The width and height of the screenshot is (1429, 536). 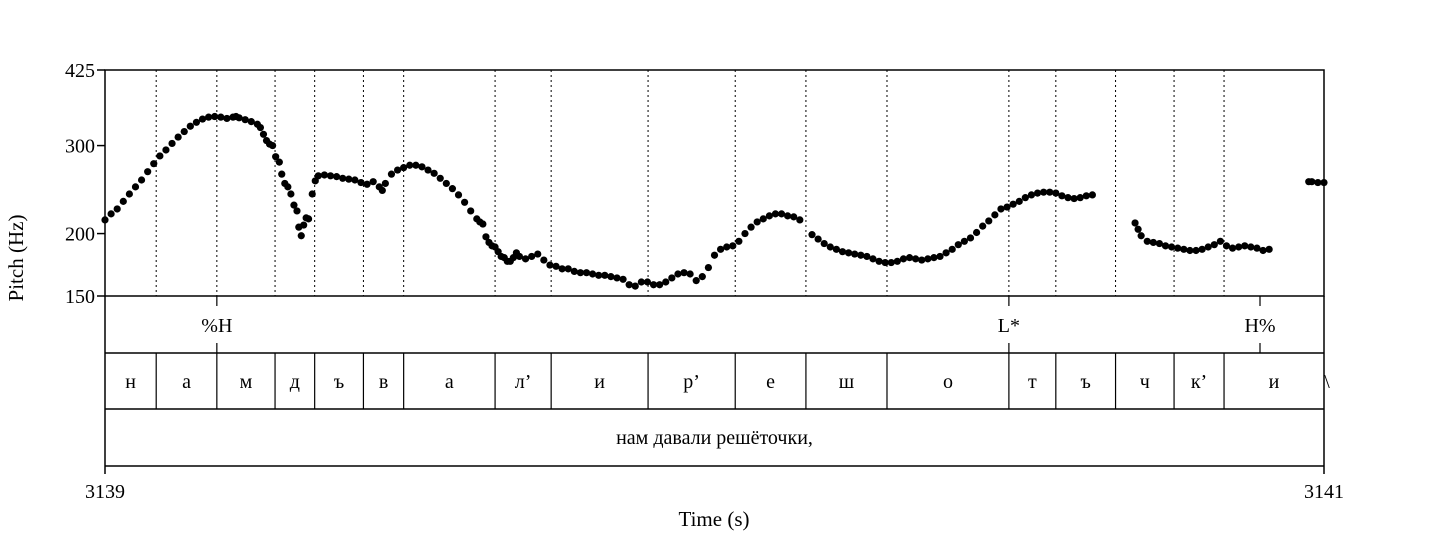 What do you see at coordinates (339, 382) in the screenshot?
I see `segment-label: ъ` at bounding box center [339, 382].